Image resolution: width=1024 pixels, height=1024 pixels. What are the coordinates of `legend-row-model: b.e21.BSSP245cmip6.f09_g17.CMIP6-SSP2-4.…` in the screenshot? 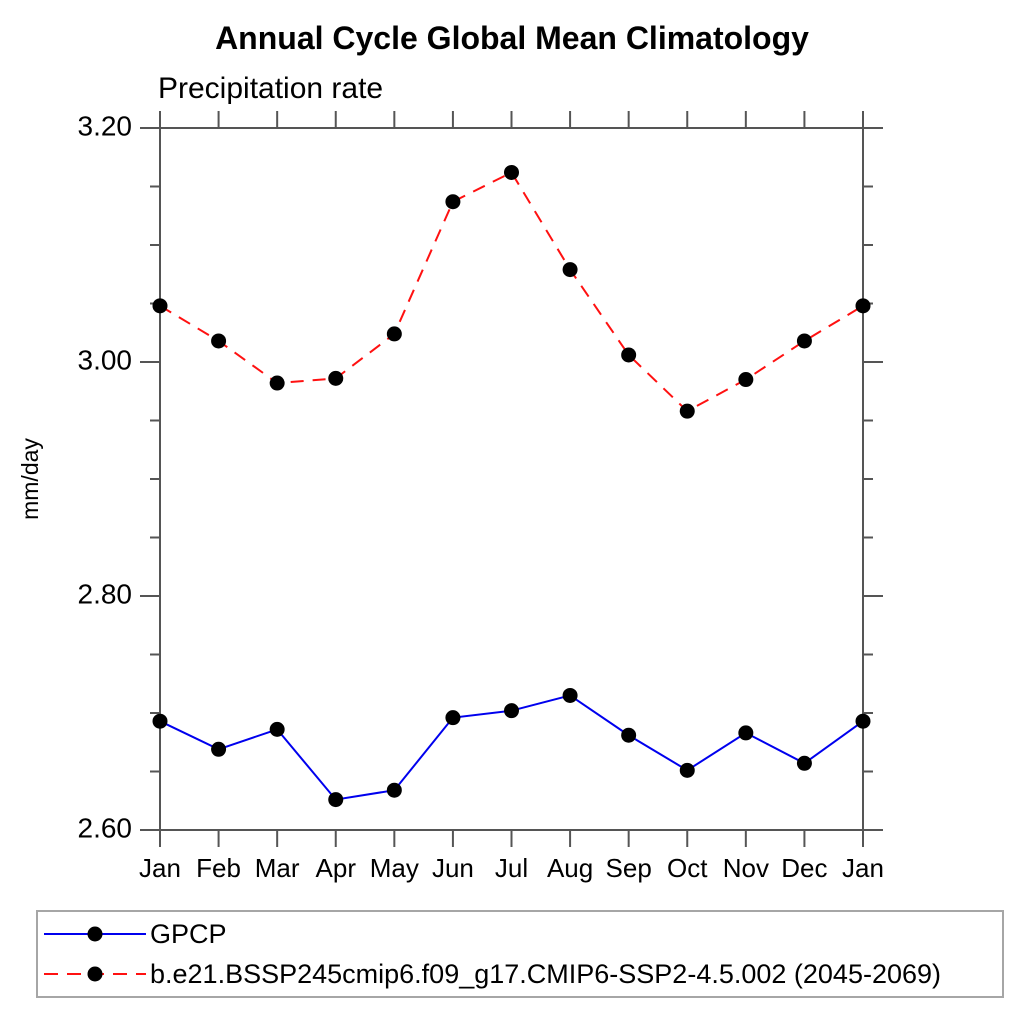 It's located at (520, 974).